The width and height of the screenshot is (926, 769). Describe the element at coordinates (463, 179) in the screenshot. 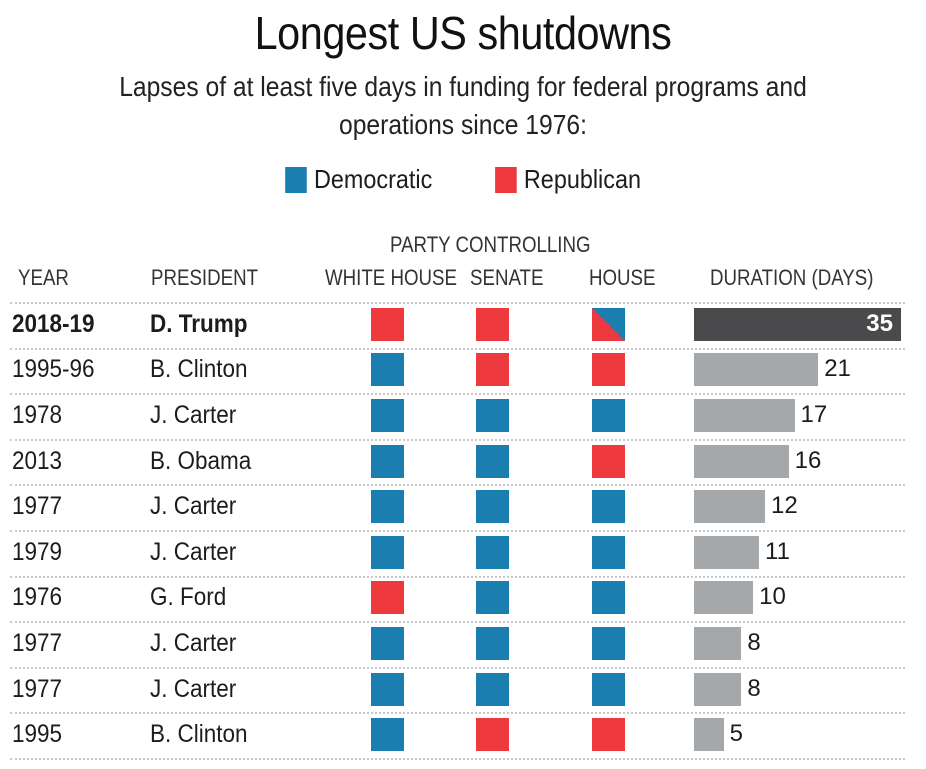

I see `legend: Democratic Republican` at that location.